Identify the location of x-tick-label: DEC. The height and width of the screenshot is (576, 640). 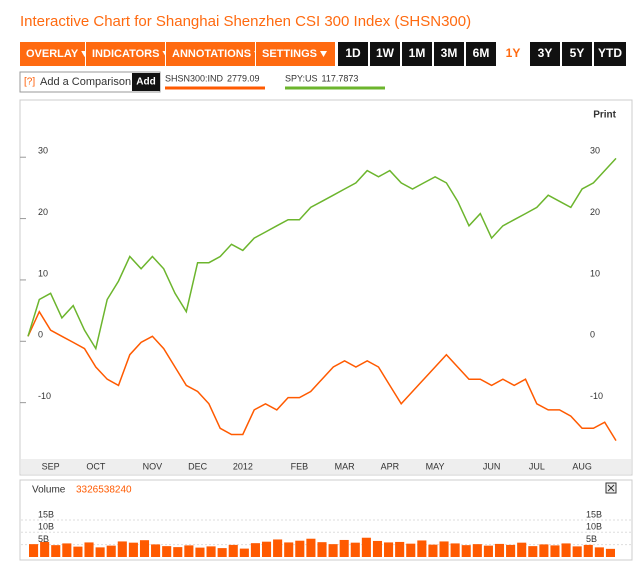
(198, 466).